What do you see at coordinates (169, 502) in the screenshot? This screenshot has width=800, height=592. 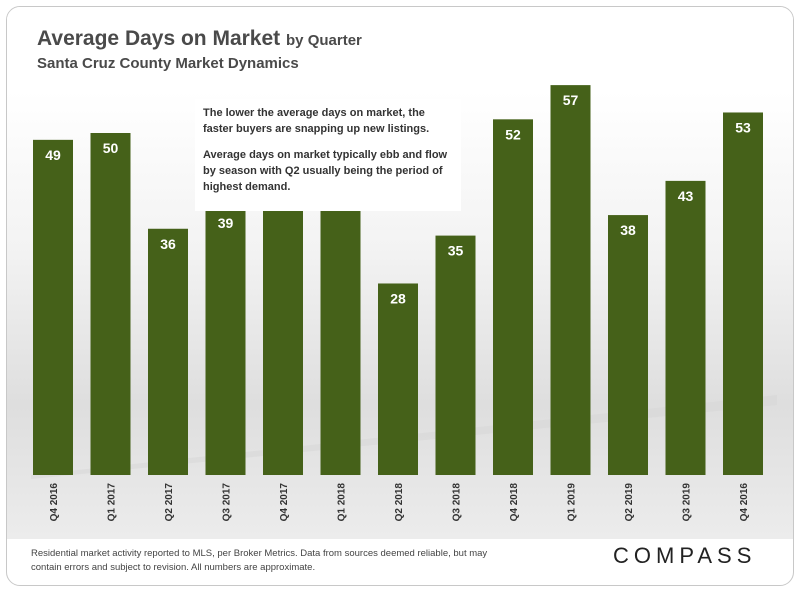 I see `x-tick-label: Q2 2017` at bounding box center [169, 502].